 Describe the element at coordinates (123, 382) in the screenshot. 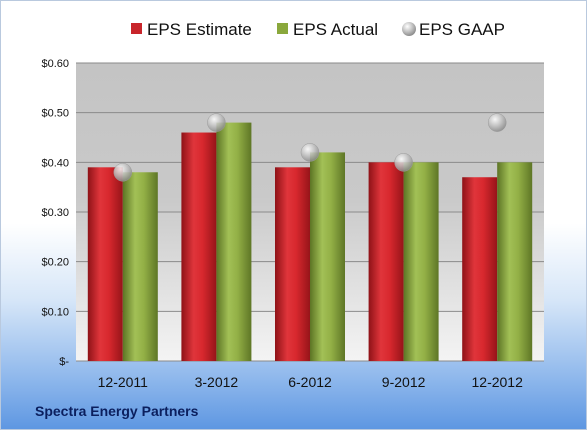

I see `x-tick-label: 12-2011` at that location.